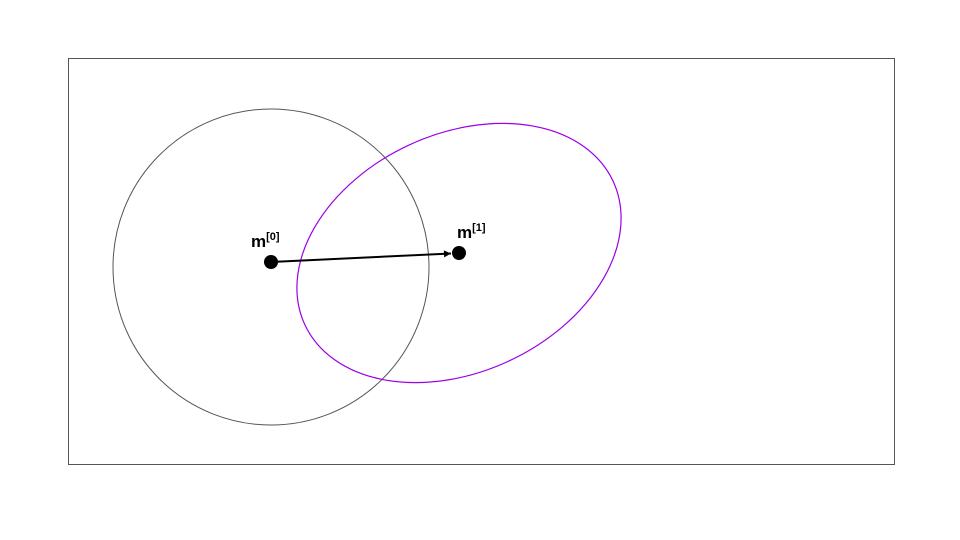 The image size is (960, 540). Describe the element at coordinates (273, 237) in the screenshot. I see `label-m0-superscript: [0]` at that location.